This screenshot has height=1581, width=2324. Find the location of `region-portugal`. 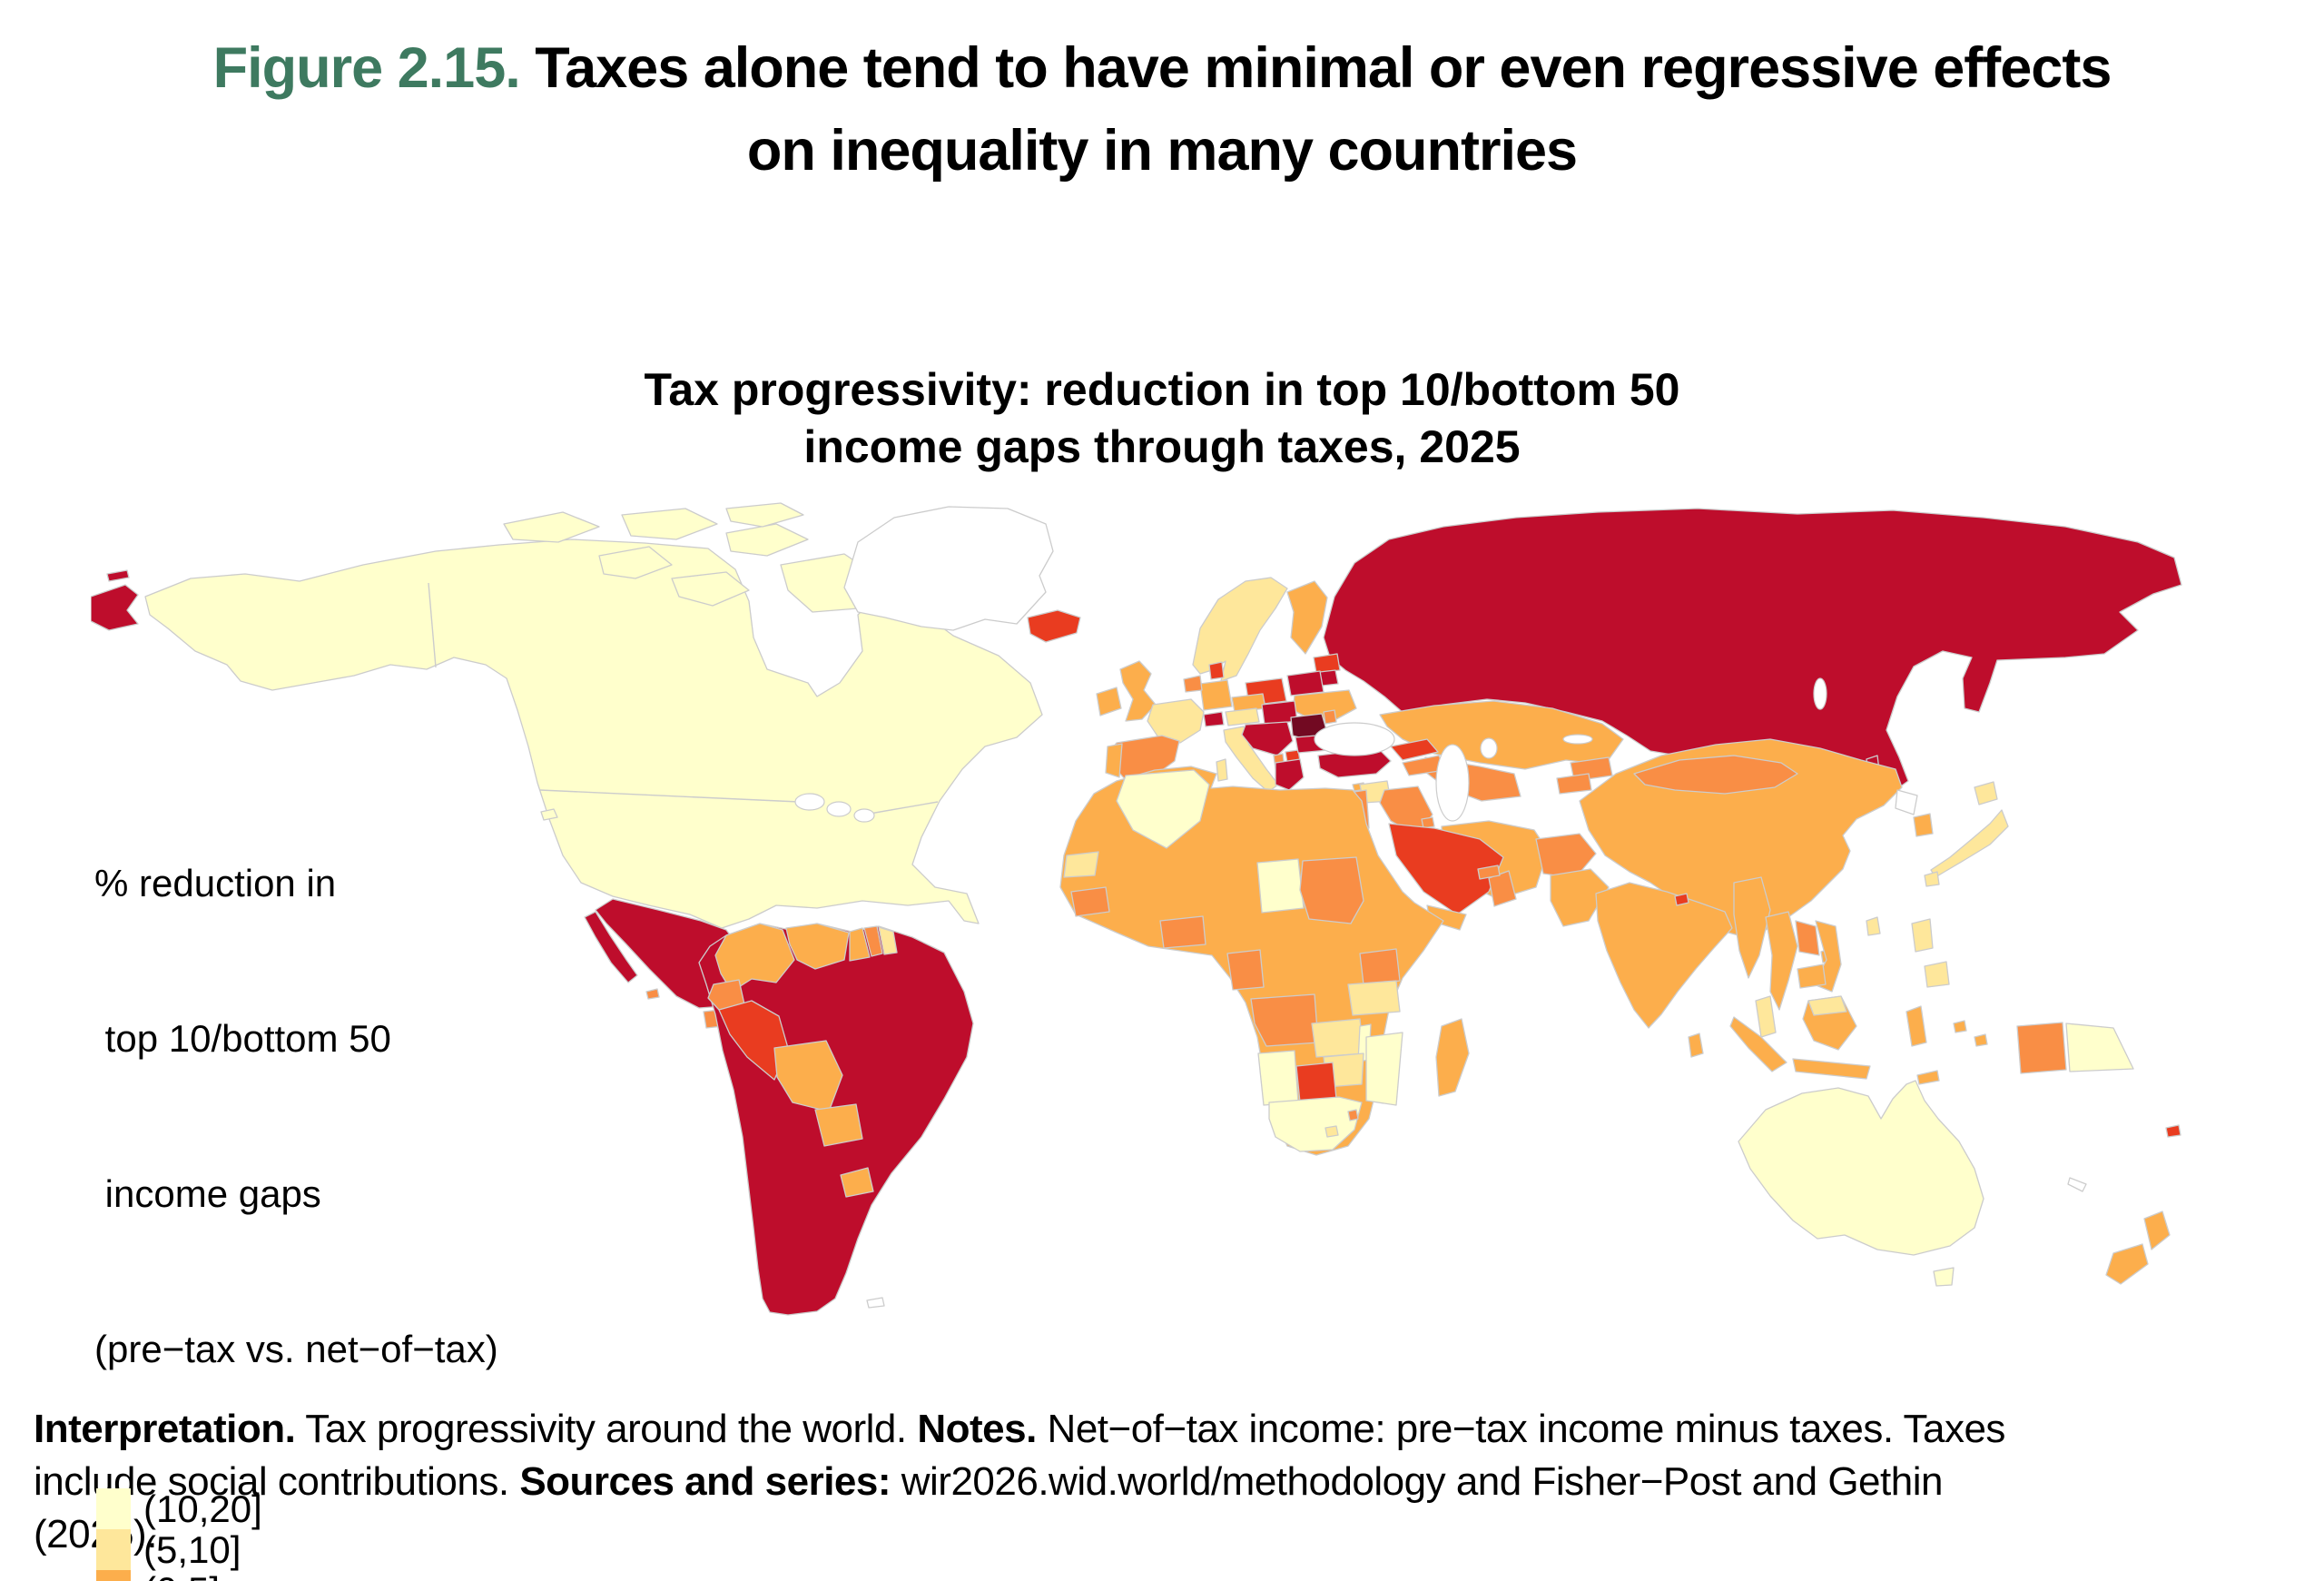

region-portugal is located at coordinates (1114, 760).